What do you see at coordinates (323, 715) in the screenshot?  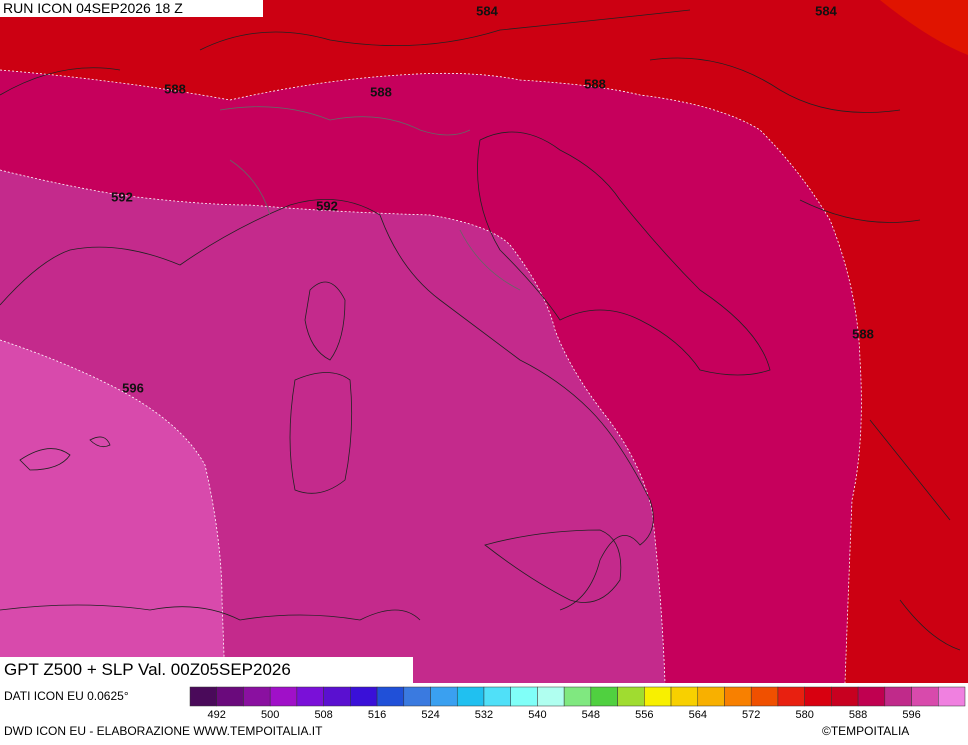 I see `colorbar-tick-label: 508` at bounding box center [323, 715].